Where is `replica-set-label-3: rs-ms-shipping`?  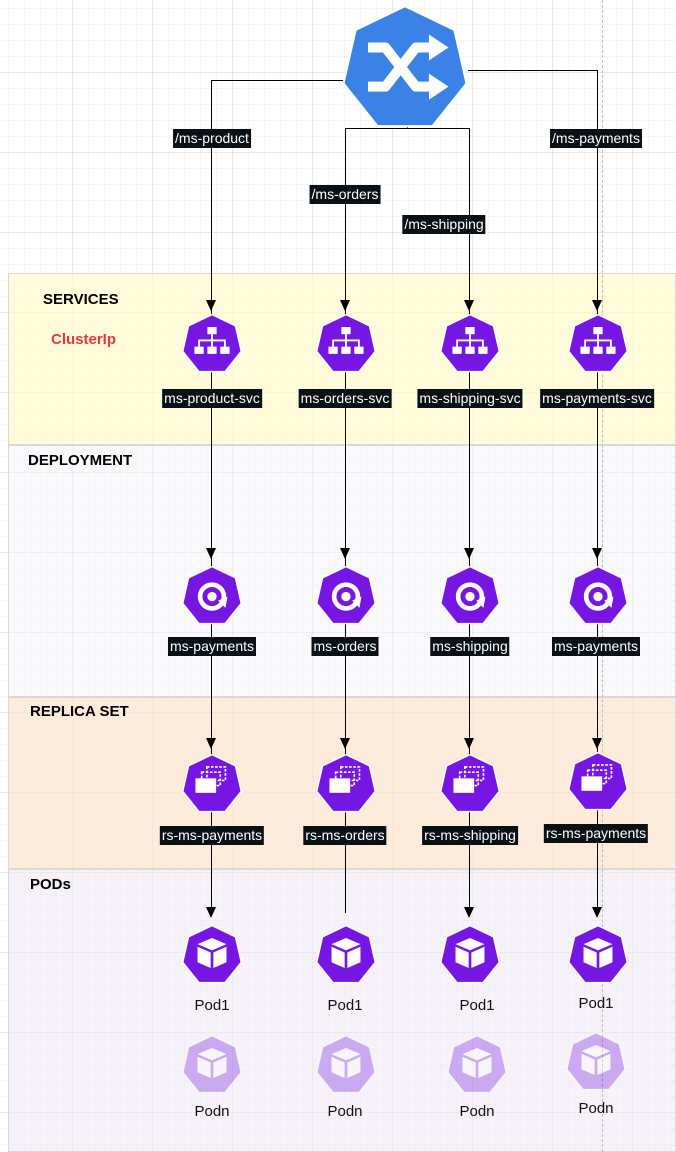 replica-set-label-3: rs-ms-shipping is located at coordinates (470, 835).